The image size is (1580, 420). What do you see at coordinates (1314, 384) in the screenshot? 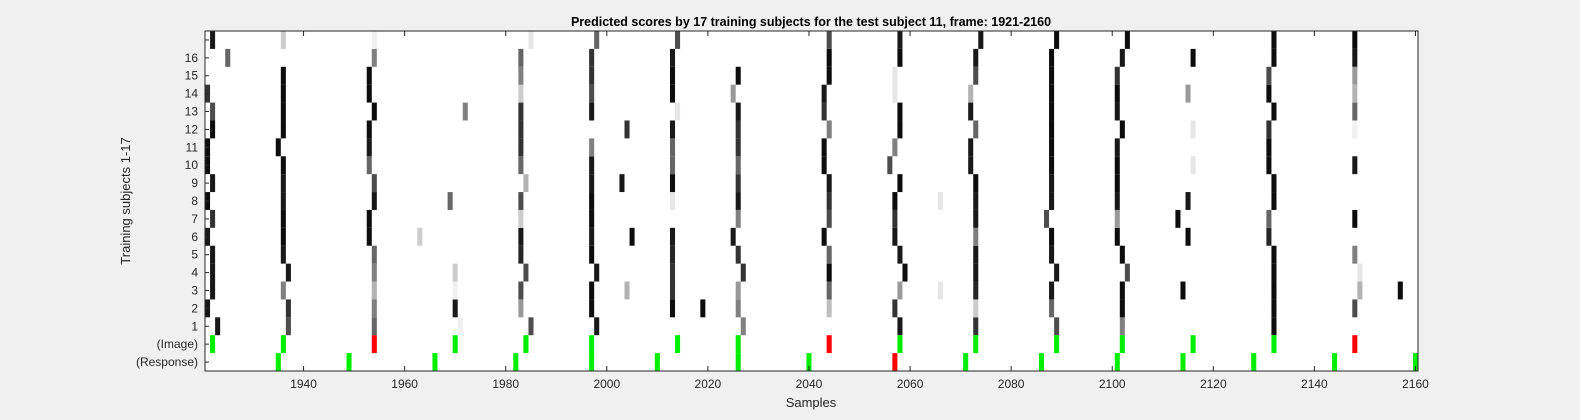
I see `x-tick-label: 2140` at bounding box center [1314, 384].